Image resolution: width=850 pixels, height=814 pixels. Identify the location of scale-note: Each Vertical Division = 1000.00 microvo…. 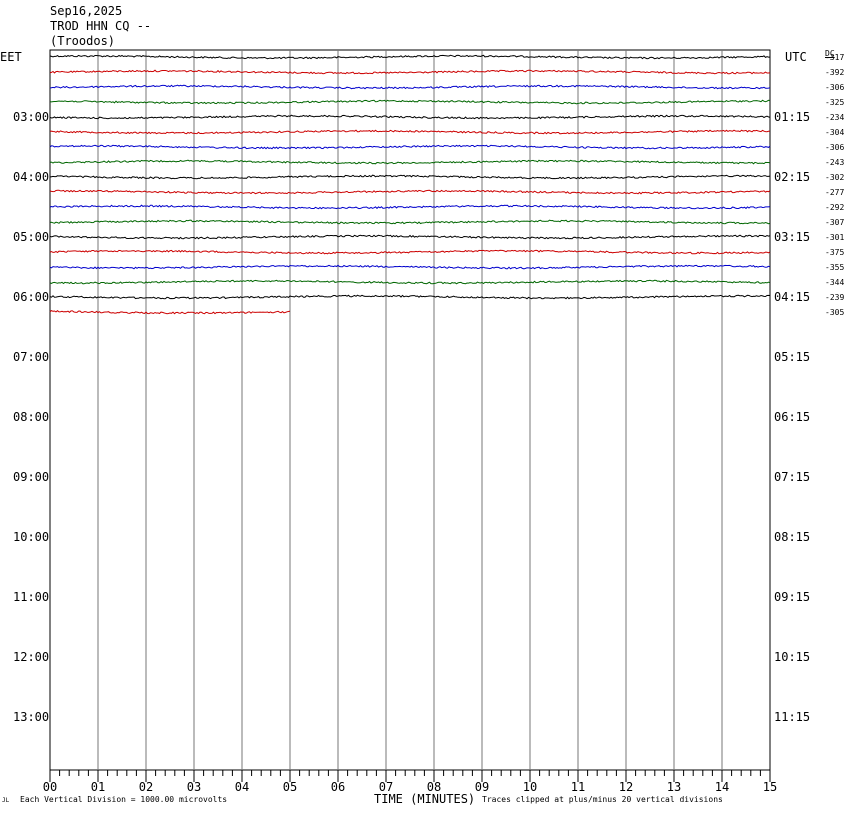
(124, 799).